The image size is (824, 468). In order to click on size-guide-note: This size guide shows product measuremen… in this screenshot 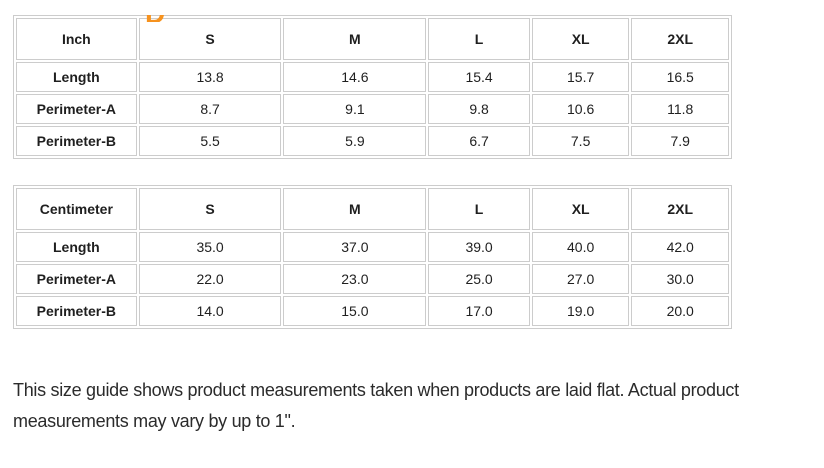, I will do `click(416, 406)`.